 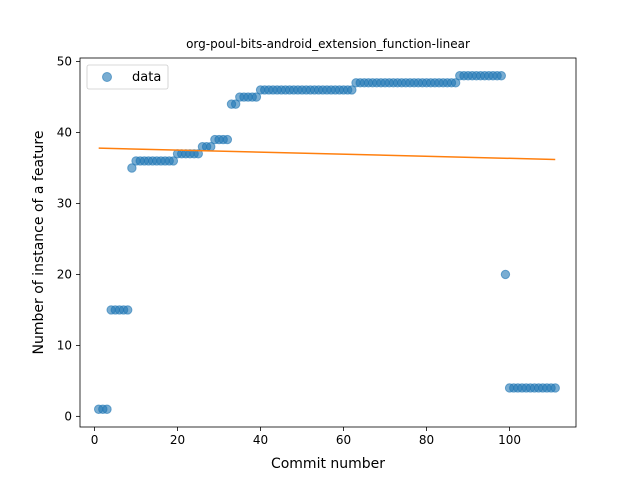 I want to click on x-tick-label: 80, so click(x=426, y=440).